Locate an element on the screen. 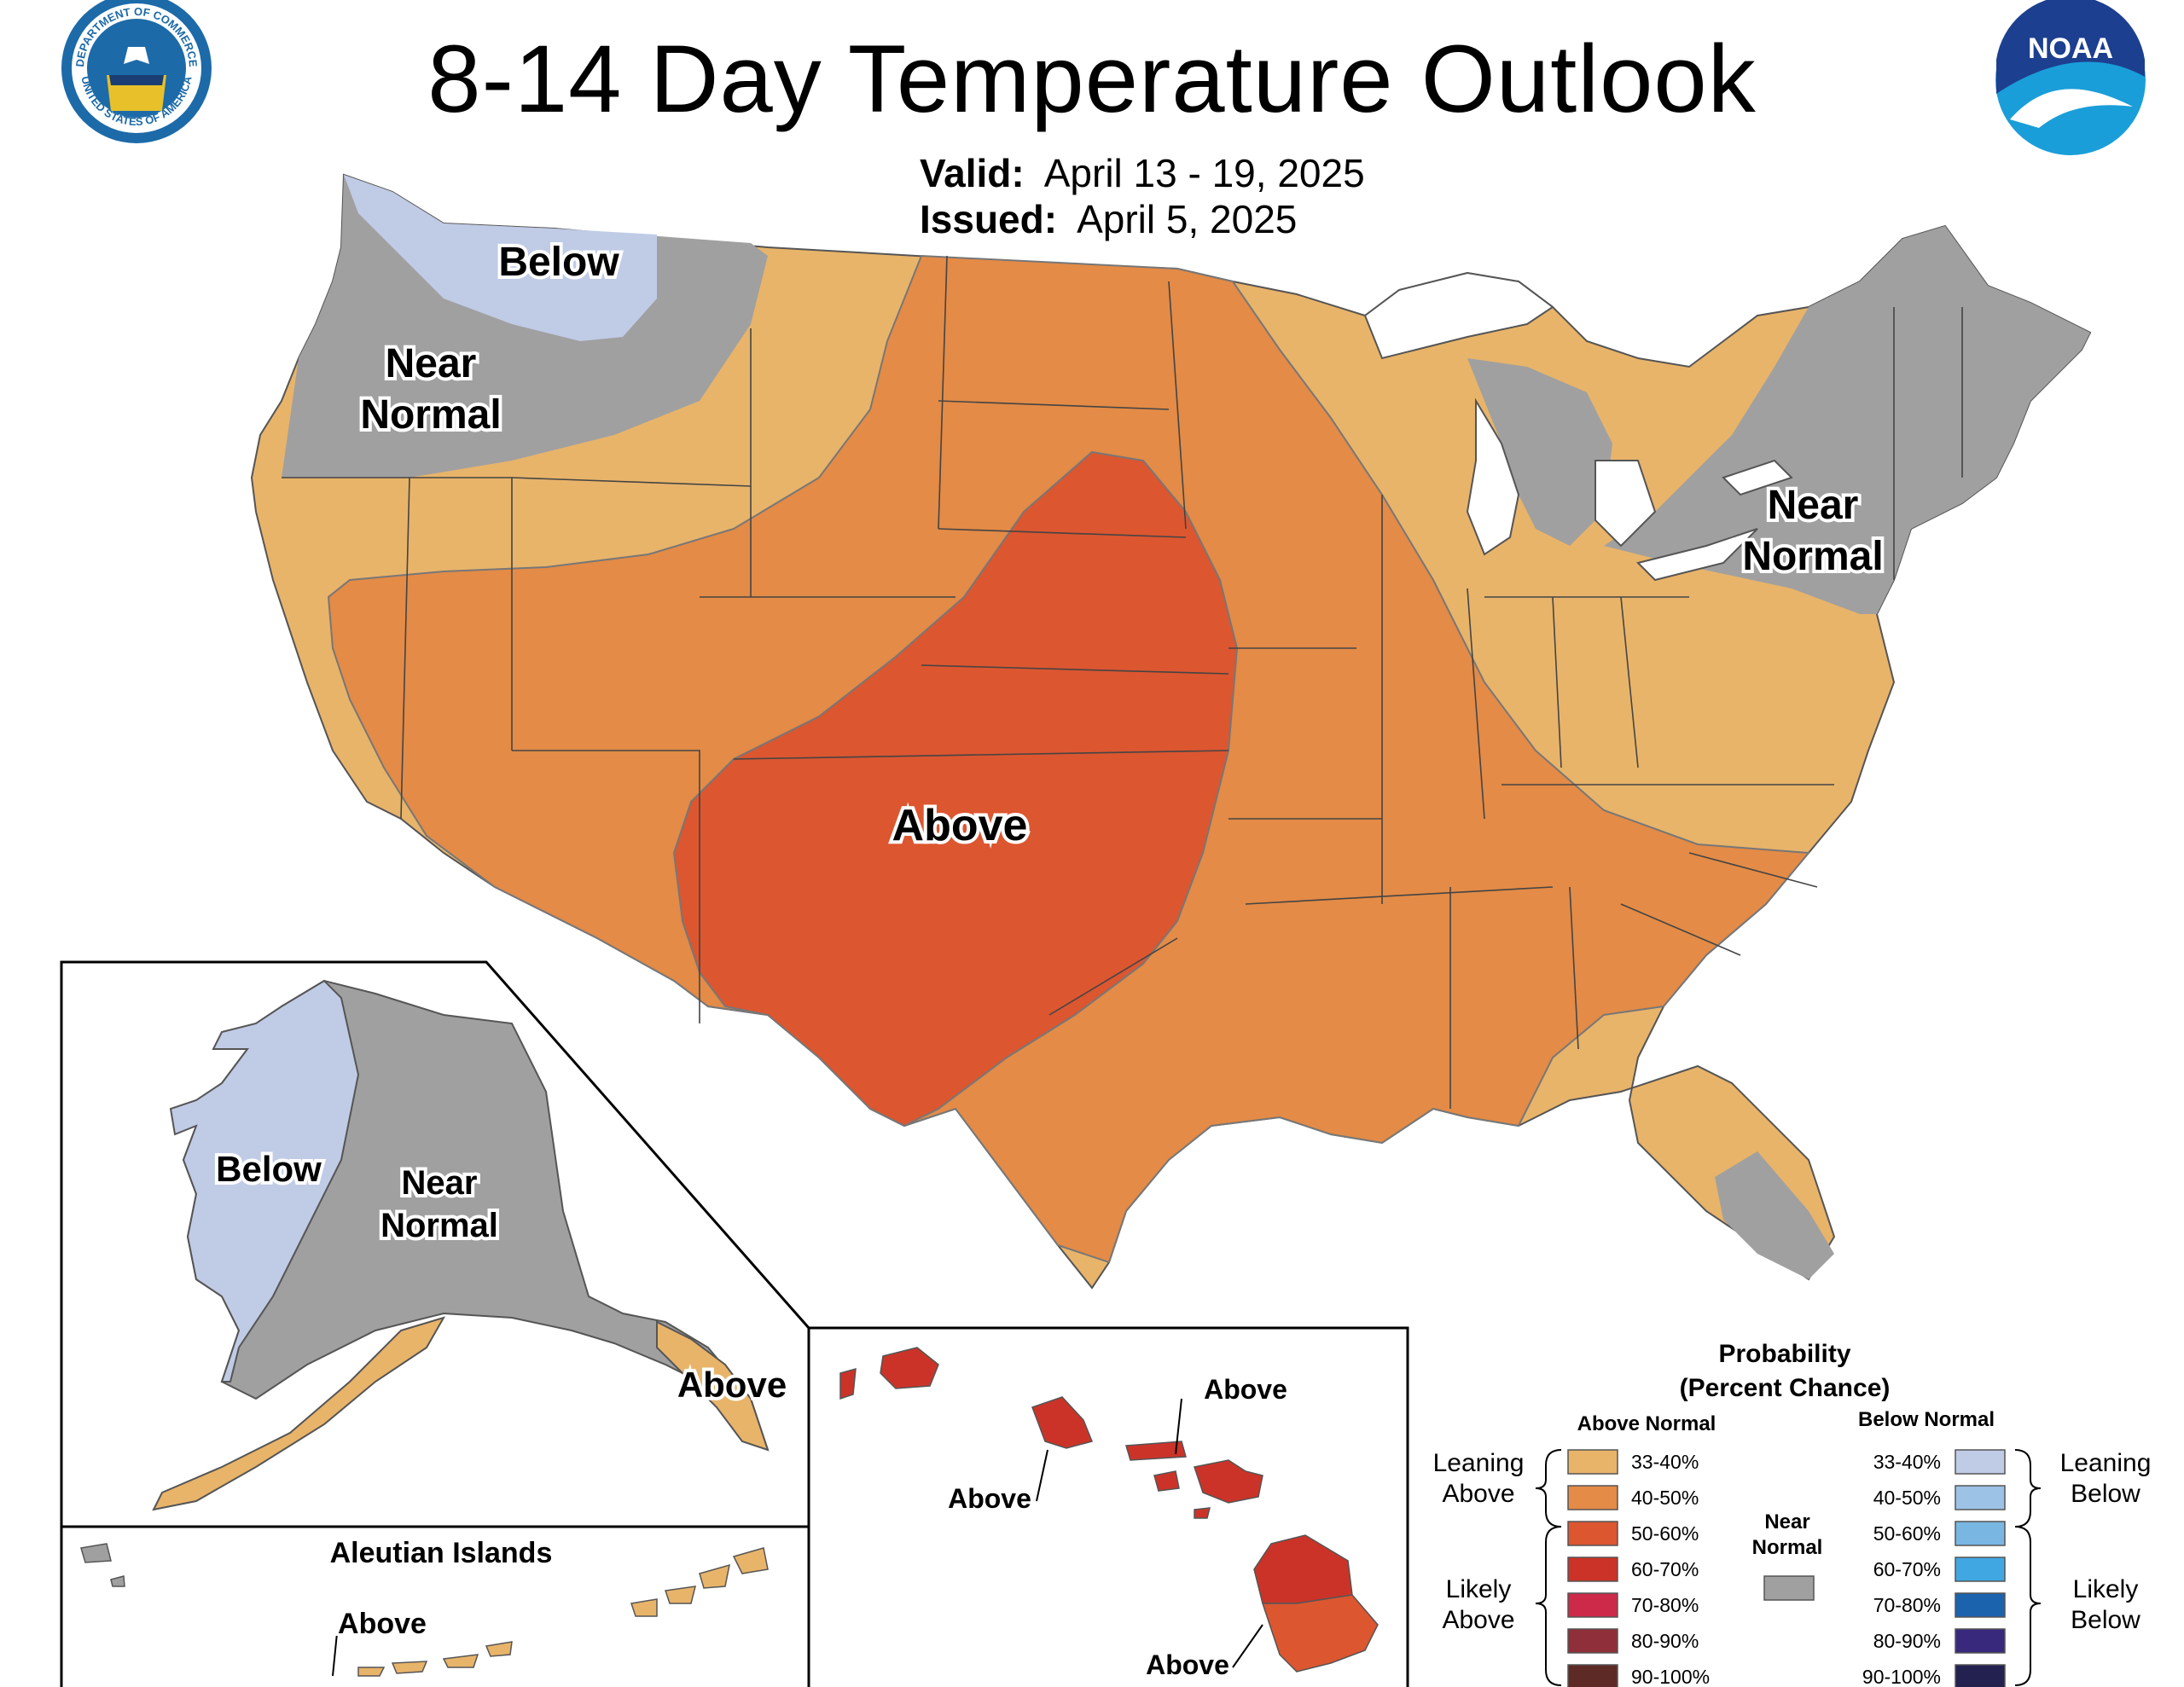 The height and width of the screenshot is (1687, 2184). legend-leaning-above-2: Above is located at coordinates (1478, 1494).